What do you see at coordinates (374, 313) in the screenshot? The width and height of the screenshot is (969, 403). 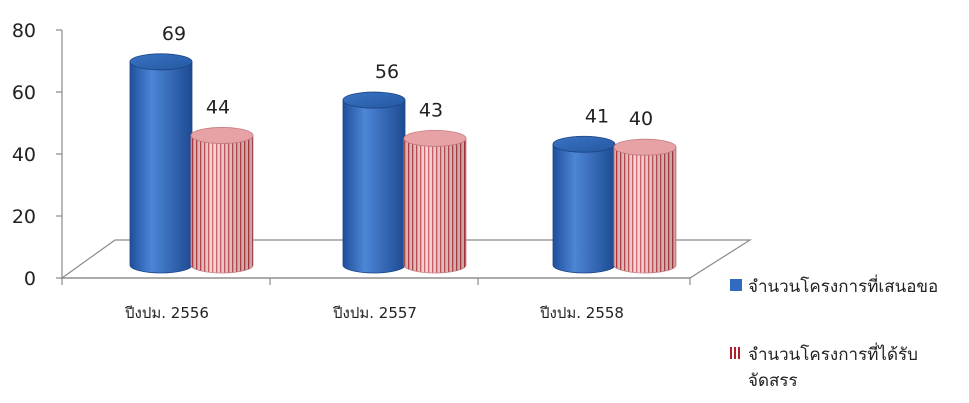 I see `x-tick-label: ปีงปม. 2557` at bounding box center [374, 313].